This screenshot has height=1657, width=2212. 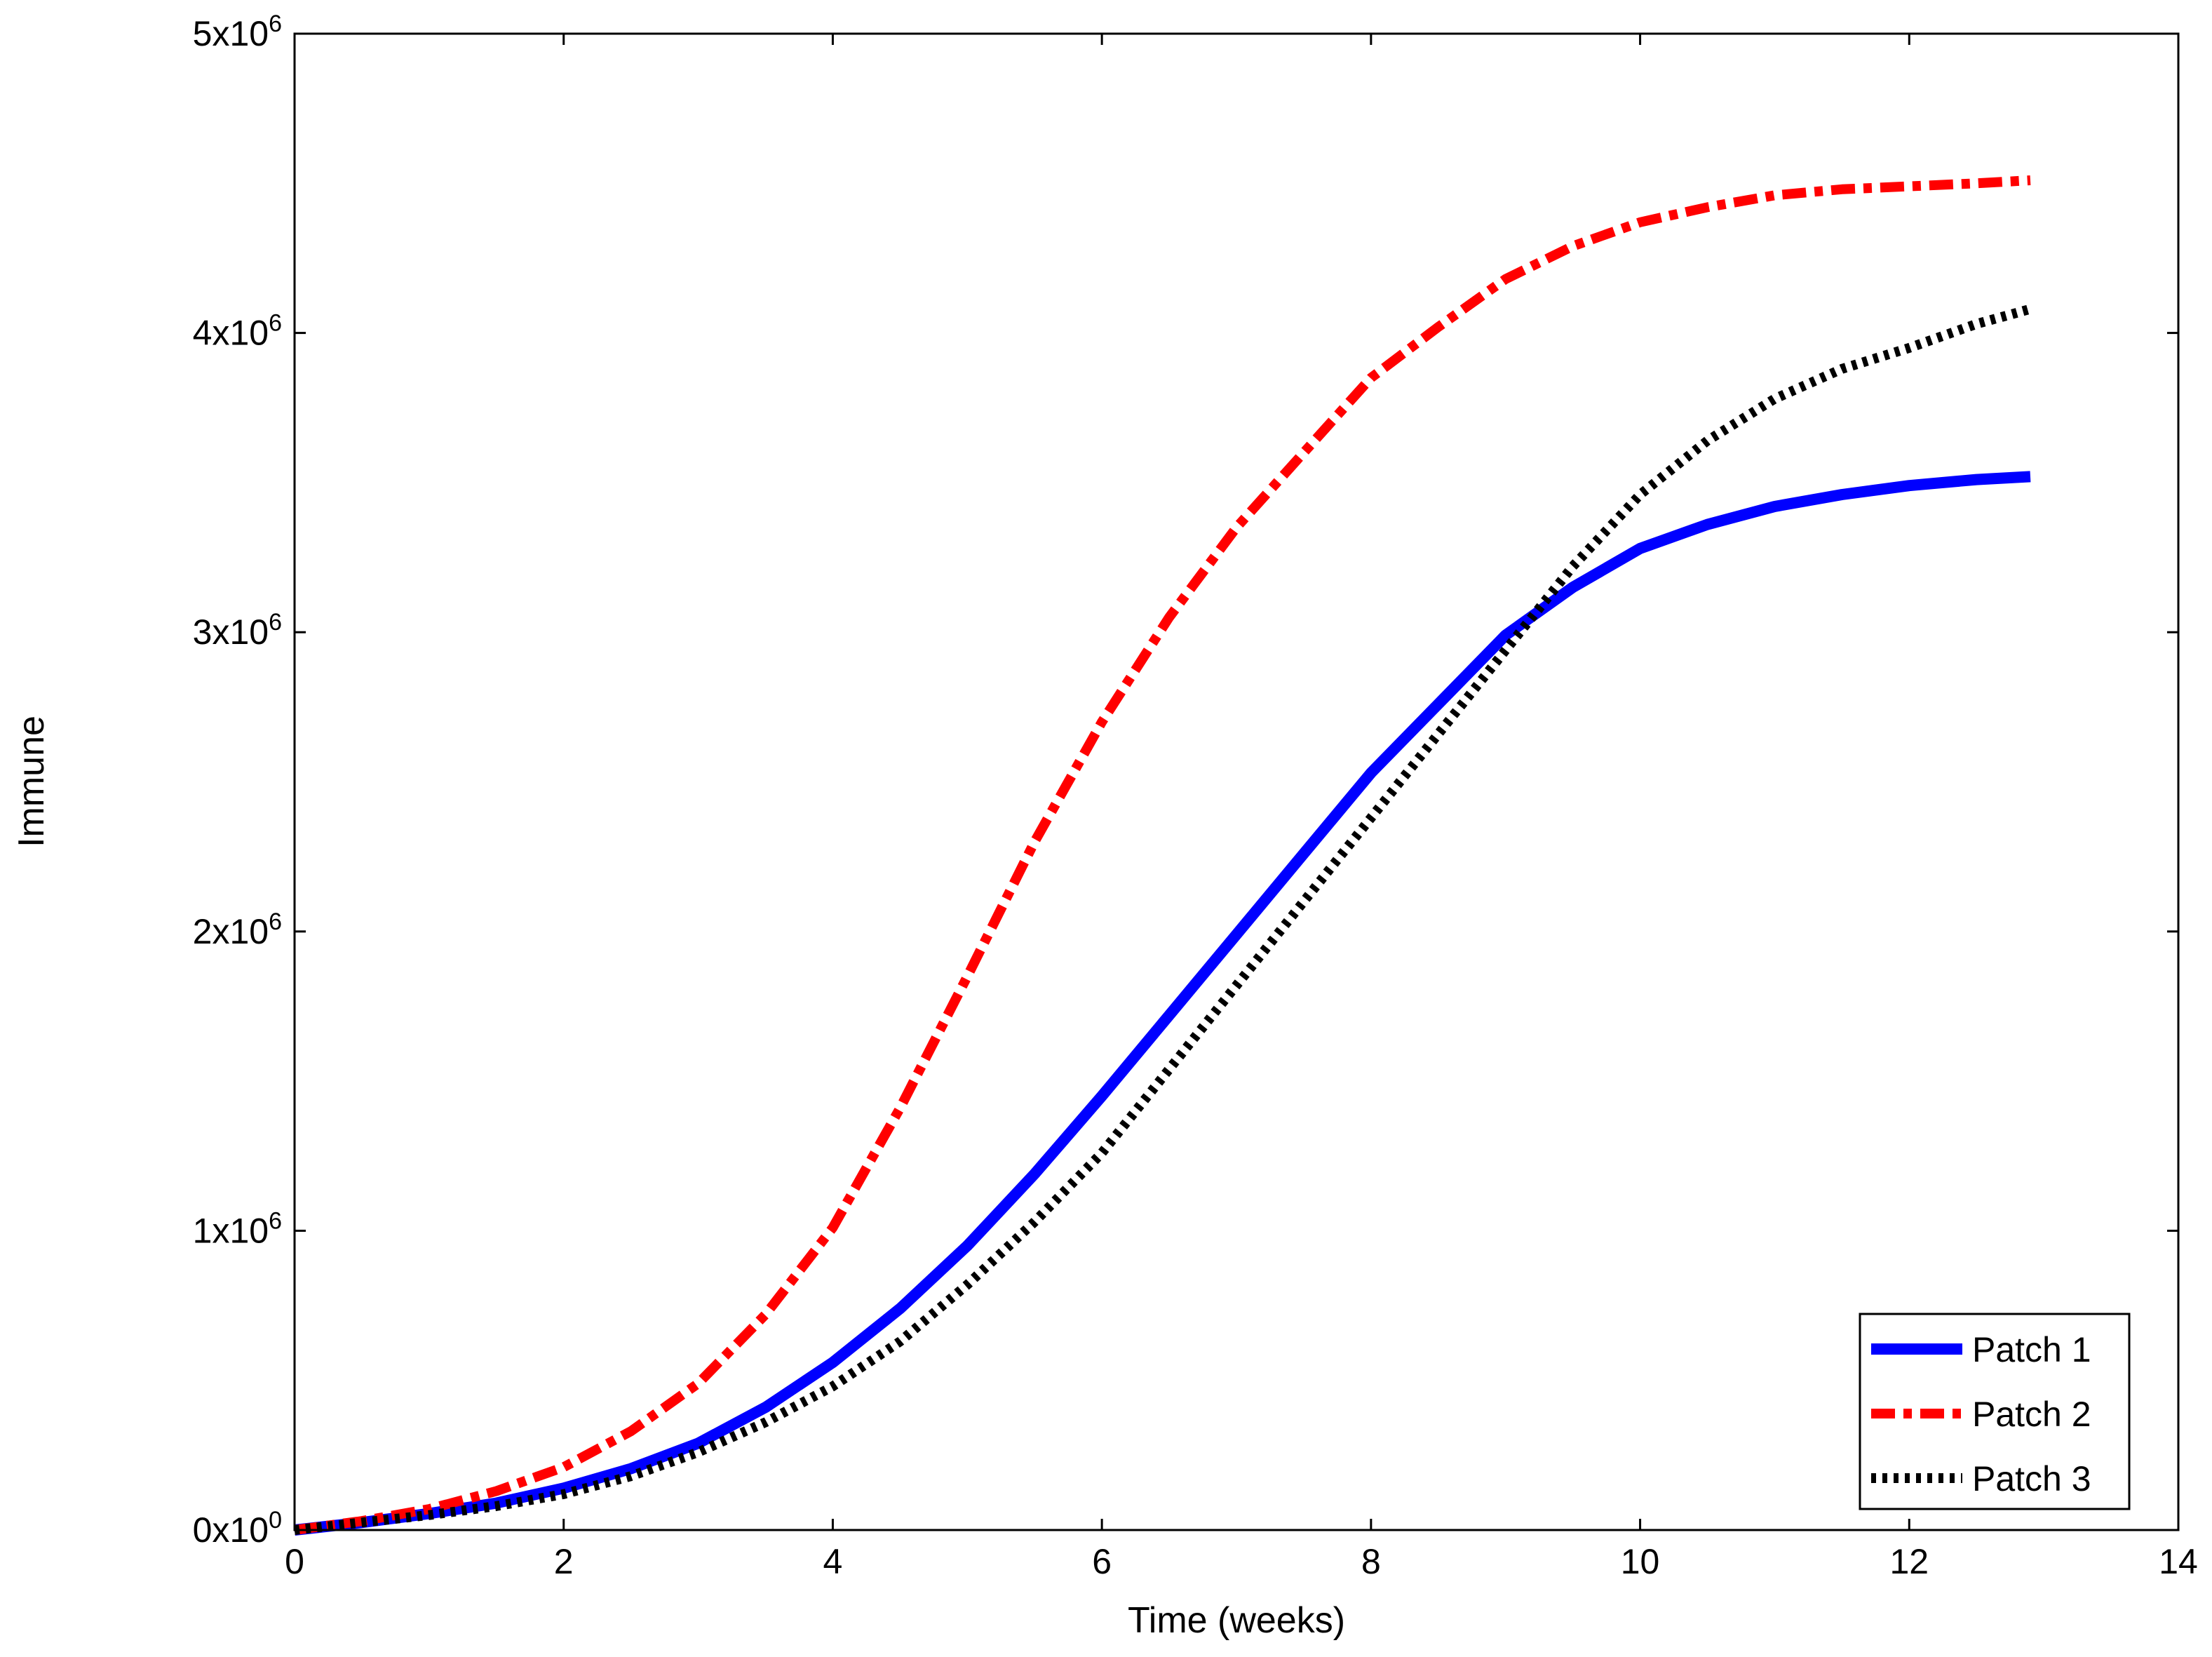 I want to click on y-tick-label: 1x10⁶, so click(x=238, y=1228).